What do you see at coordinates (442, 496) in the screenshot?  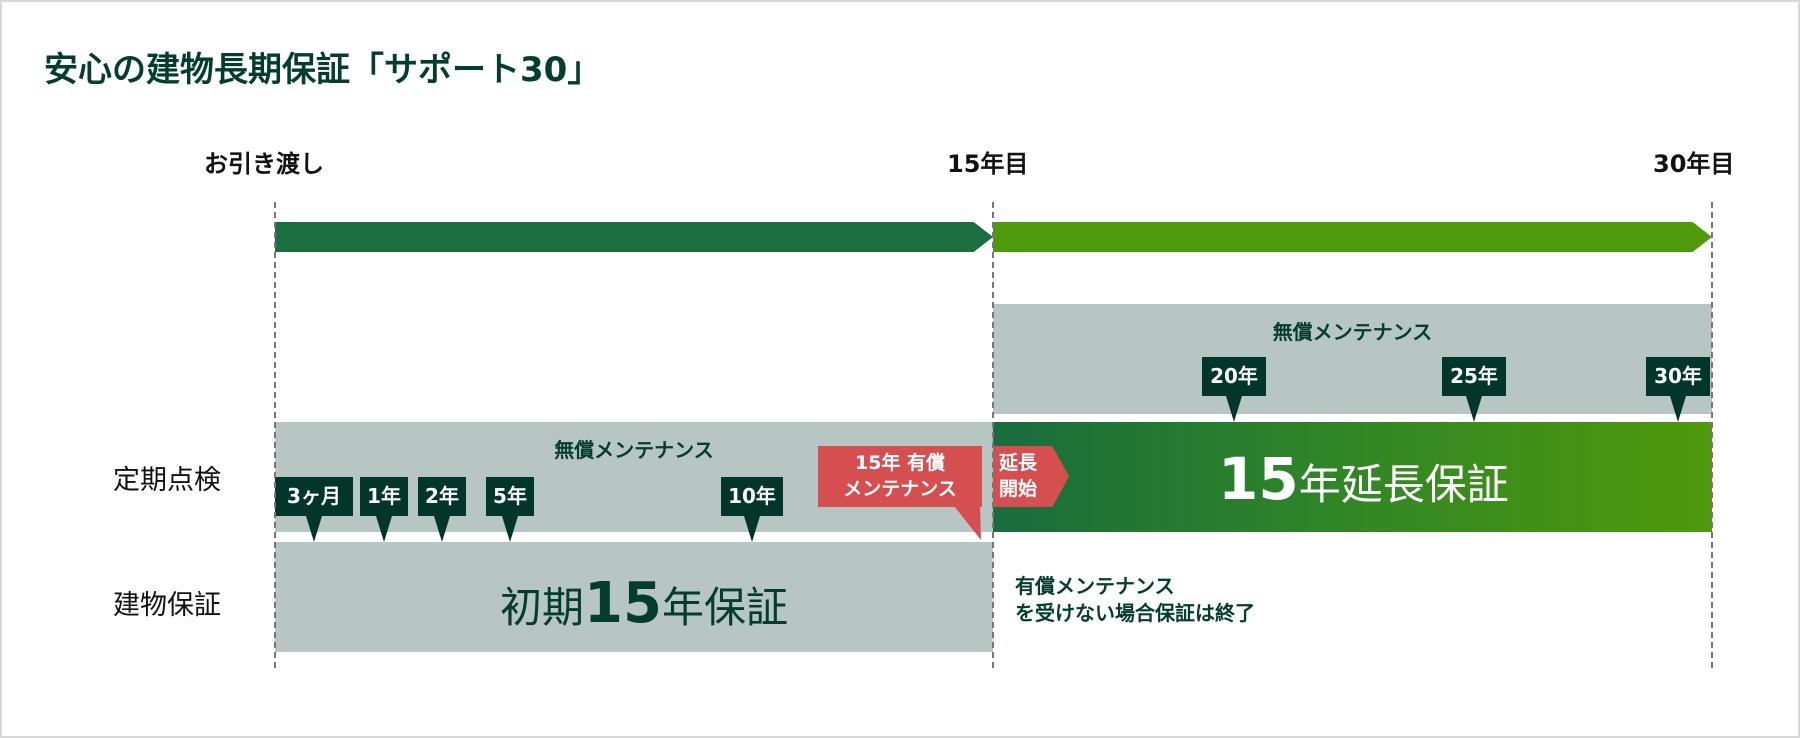 I see `checkpoint-badge-2-years: 2年` at bounding box center [442, 496].